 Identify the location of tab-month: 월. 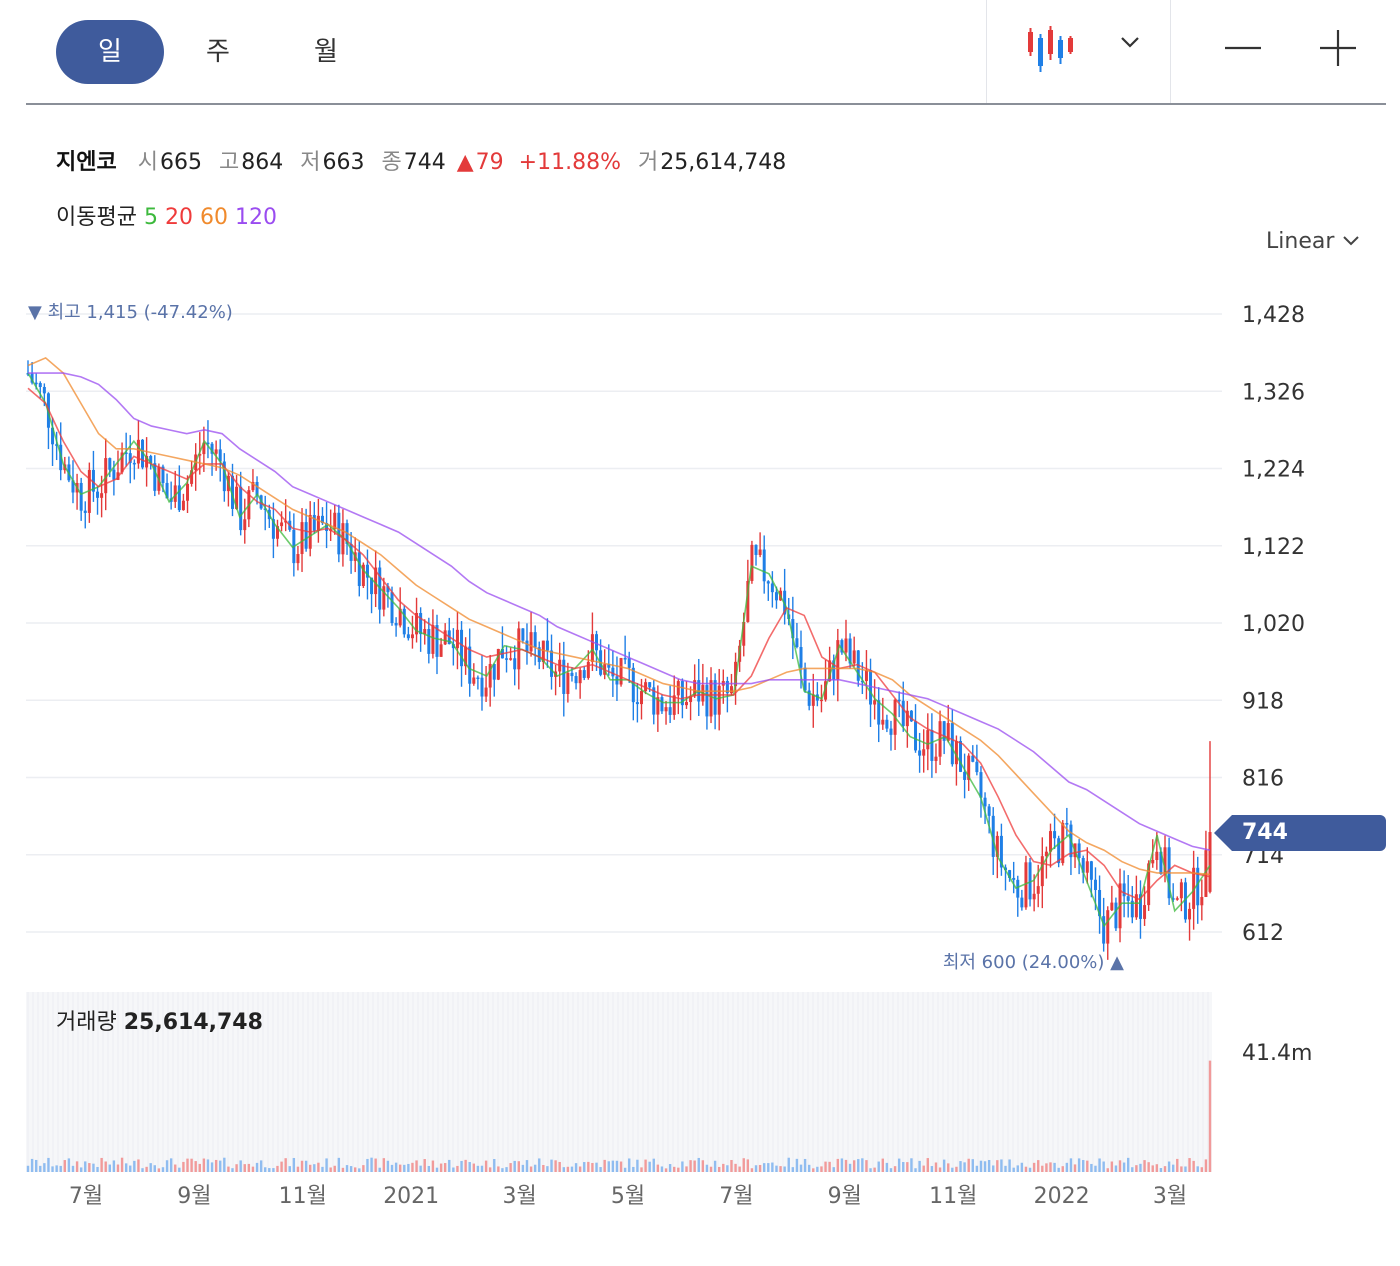
(326, 52).